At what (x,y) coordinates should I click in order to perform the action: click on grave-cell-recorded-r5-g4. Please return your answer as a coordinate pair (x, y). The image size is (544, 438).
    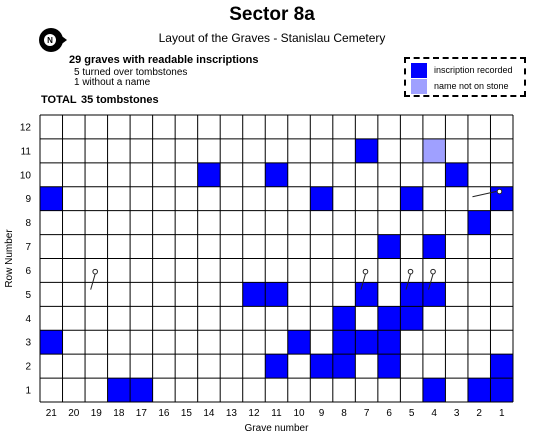
    Looking at the image, I should click on (434, 294).